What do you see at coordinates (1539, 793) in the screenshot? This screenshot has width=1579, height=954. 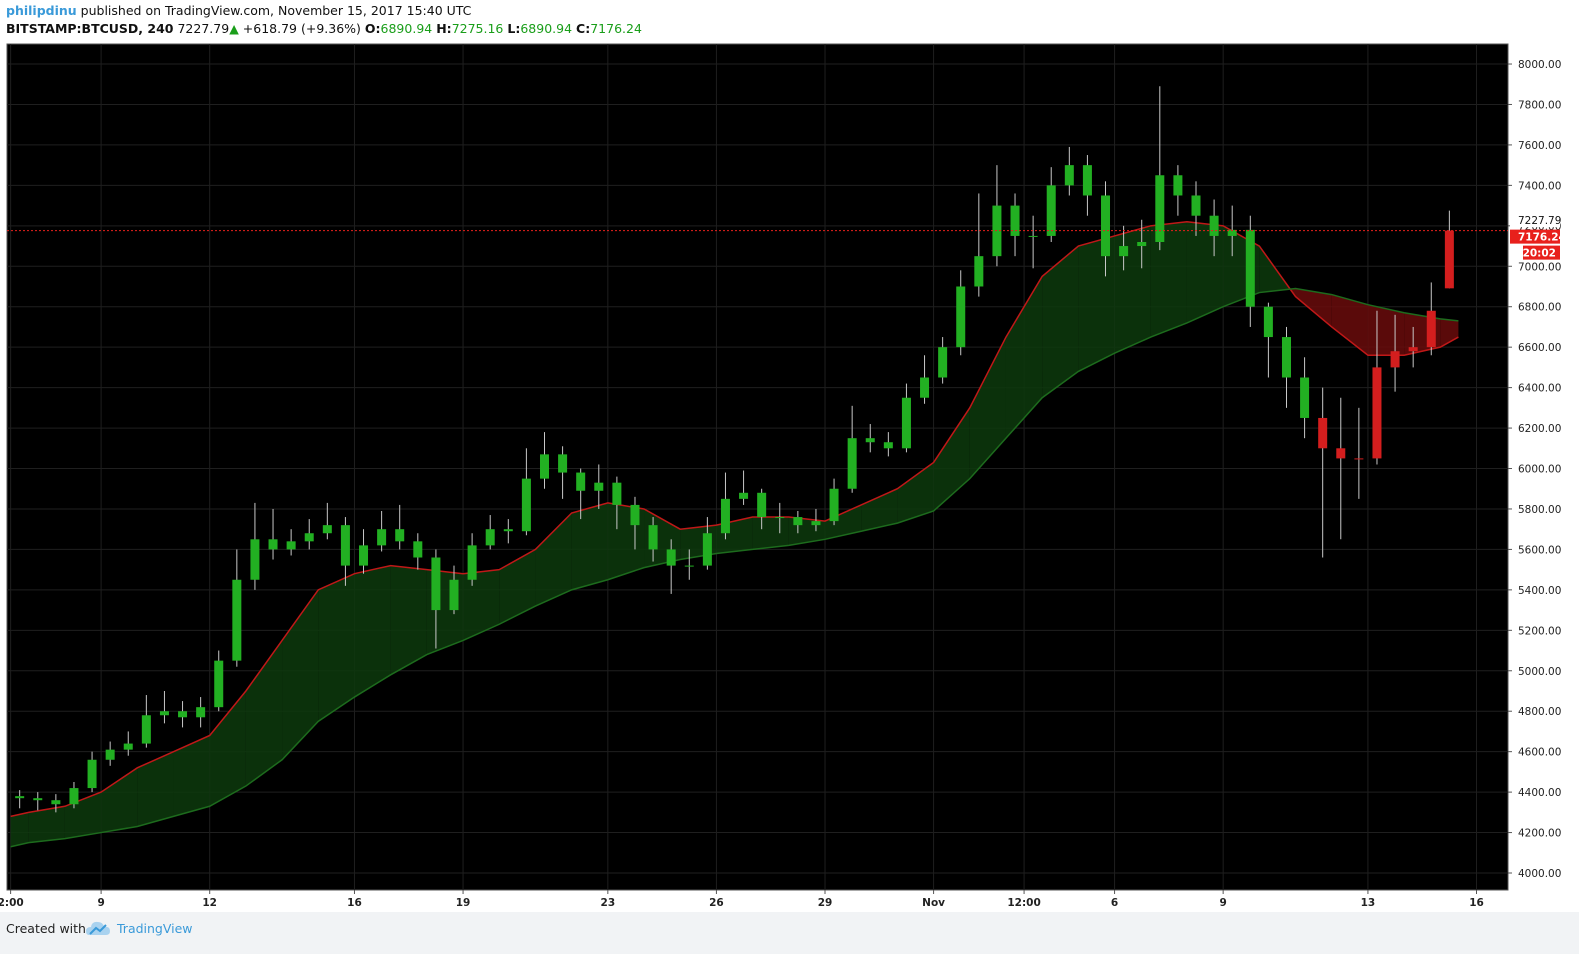 I see `y-tick-label: 4400.00` at bounding box center [1539, 793].